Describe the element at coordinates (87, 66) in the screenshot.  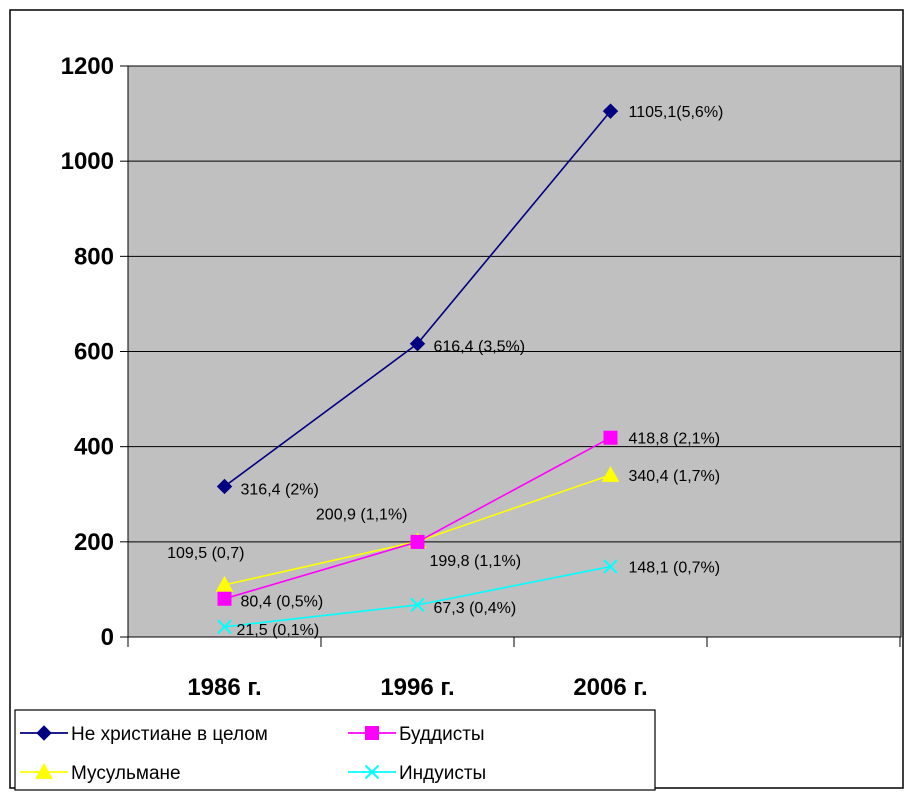
I see `y-tick-label: 1200` at that location.